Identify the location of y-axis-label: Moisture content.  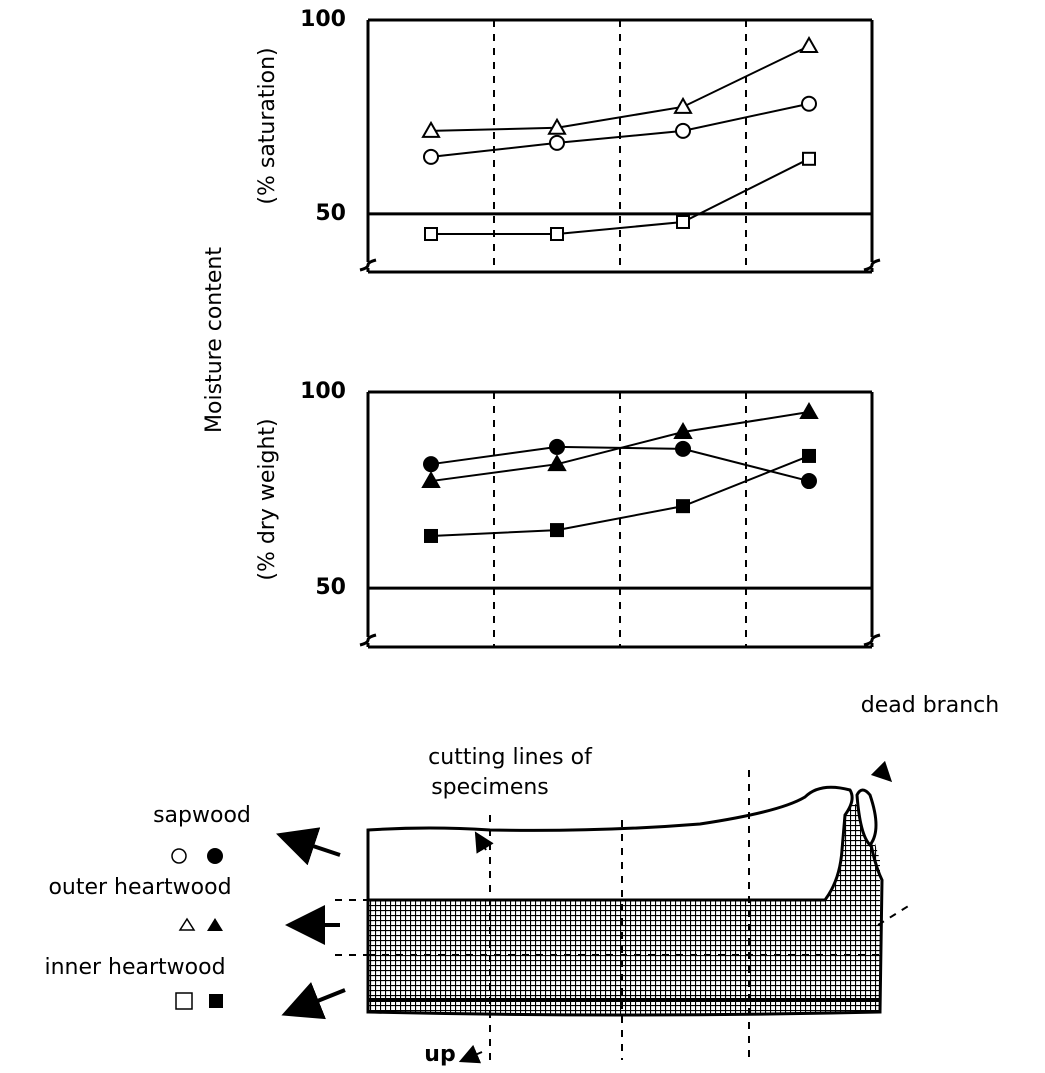
(214, 340).